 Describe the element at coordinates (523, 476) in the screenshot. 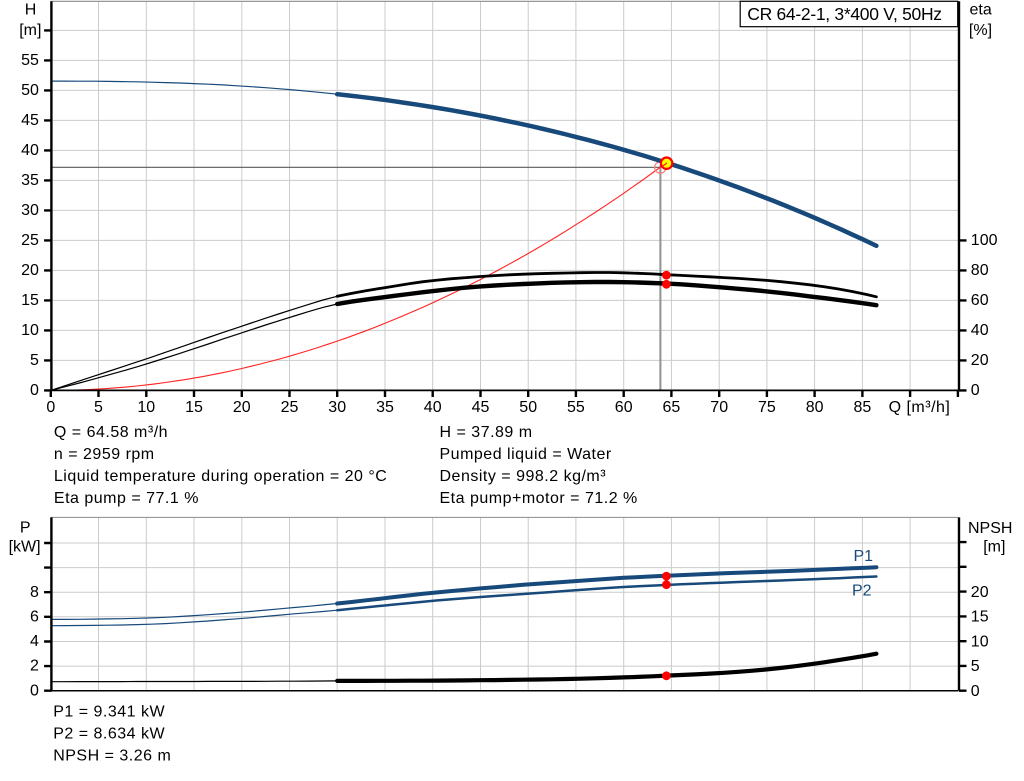

I see `svg-text: Density = 998.2 kg/m³` at that location.